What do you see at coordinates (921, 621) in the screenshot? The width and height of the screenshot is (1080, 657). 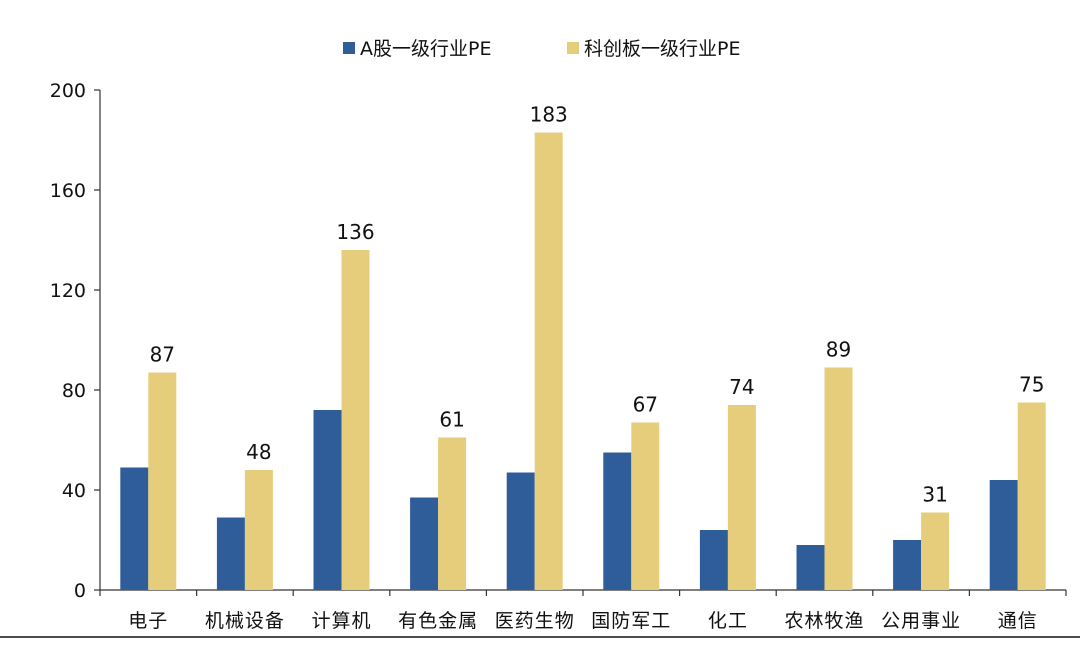 I see `x-tick-label: 公用事业` at bounding box center [921, 621].